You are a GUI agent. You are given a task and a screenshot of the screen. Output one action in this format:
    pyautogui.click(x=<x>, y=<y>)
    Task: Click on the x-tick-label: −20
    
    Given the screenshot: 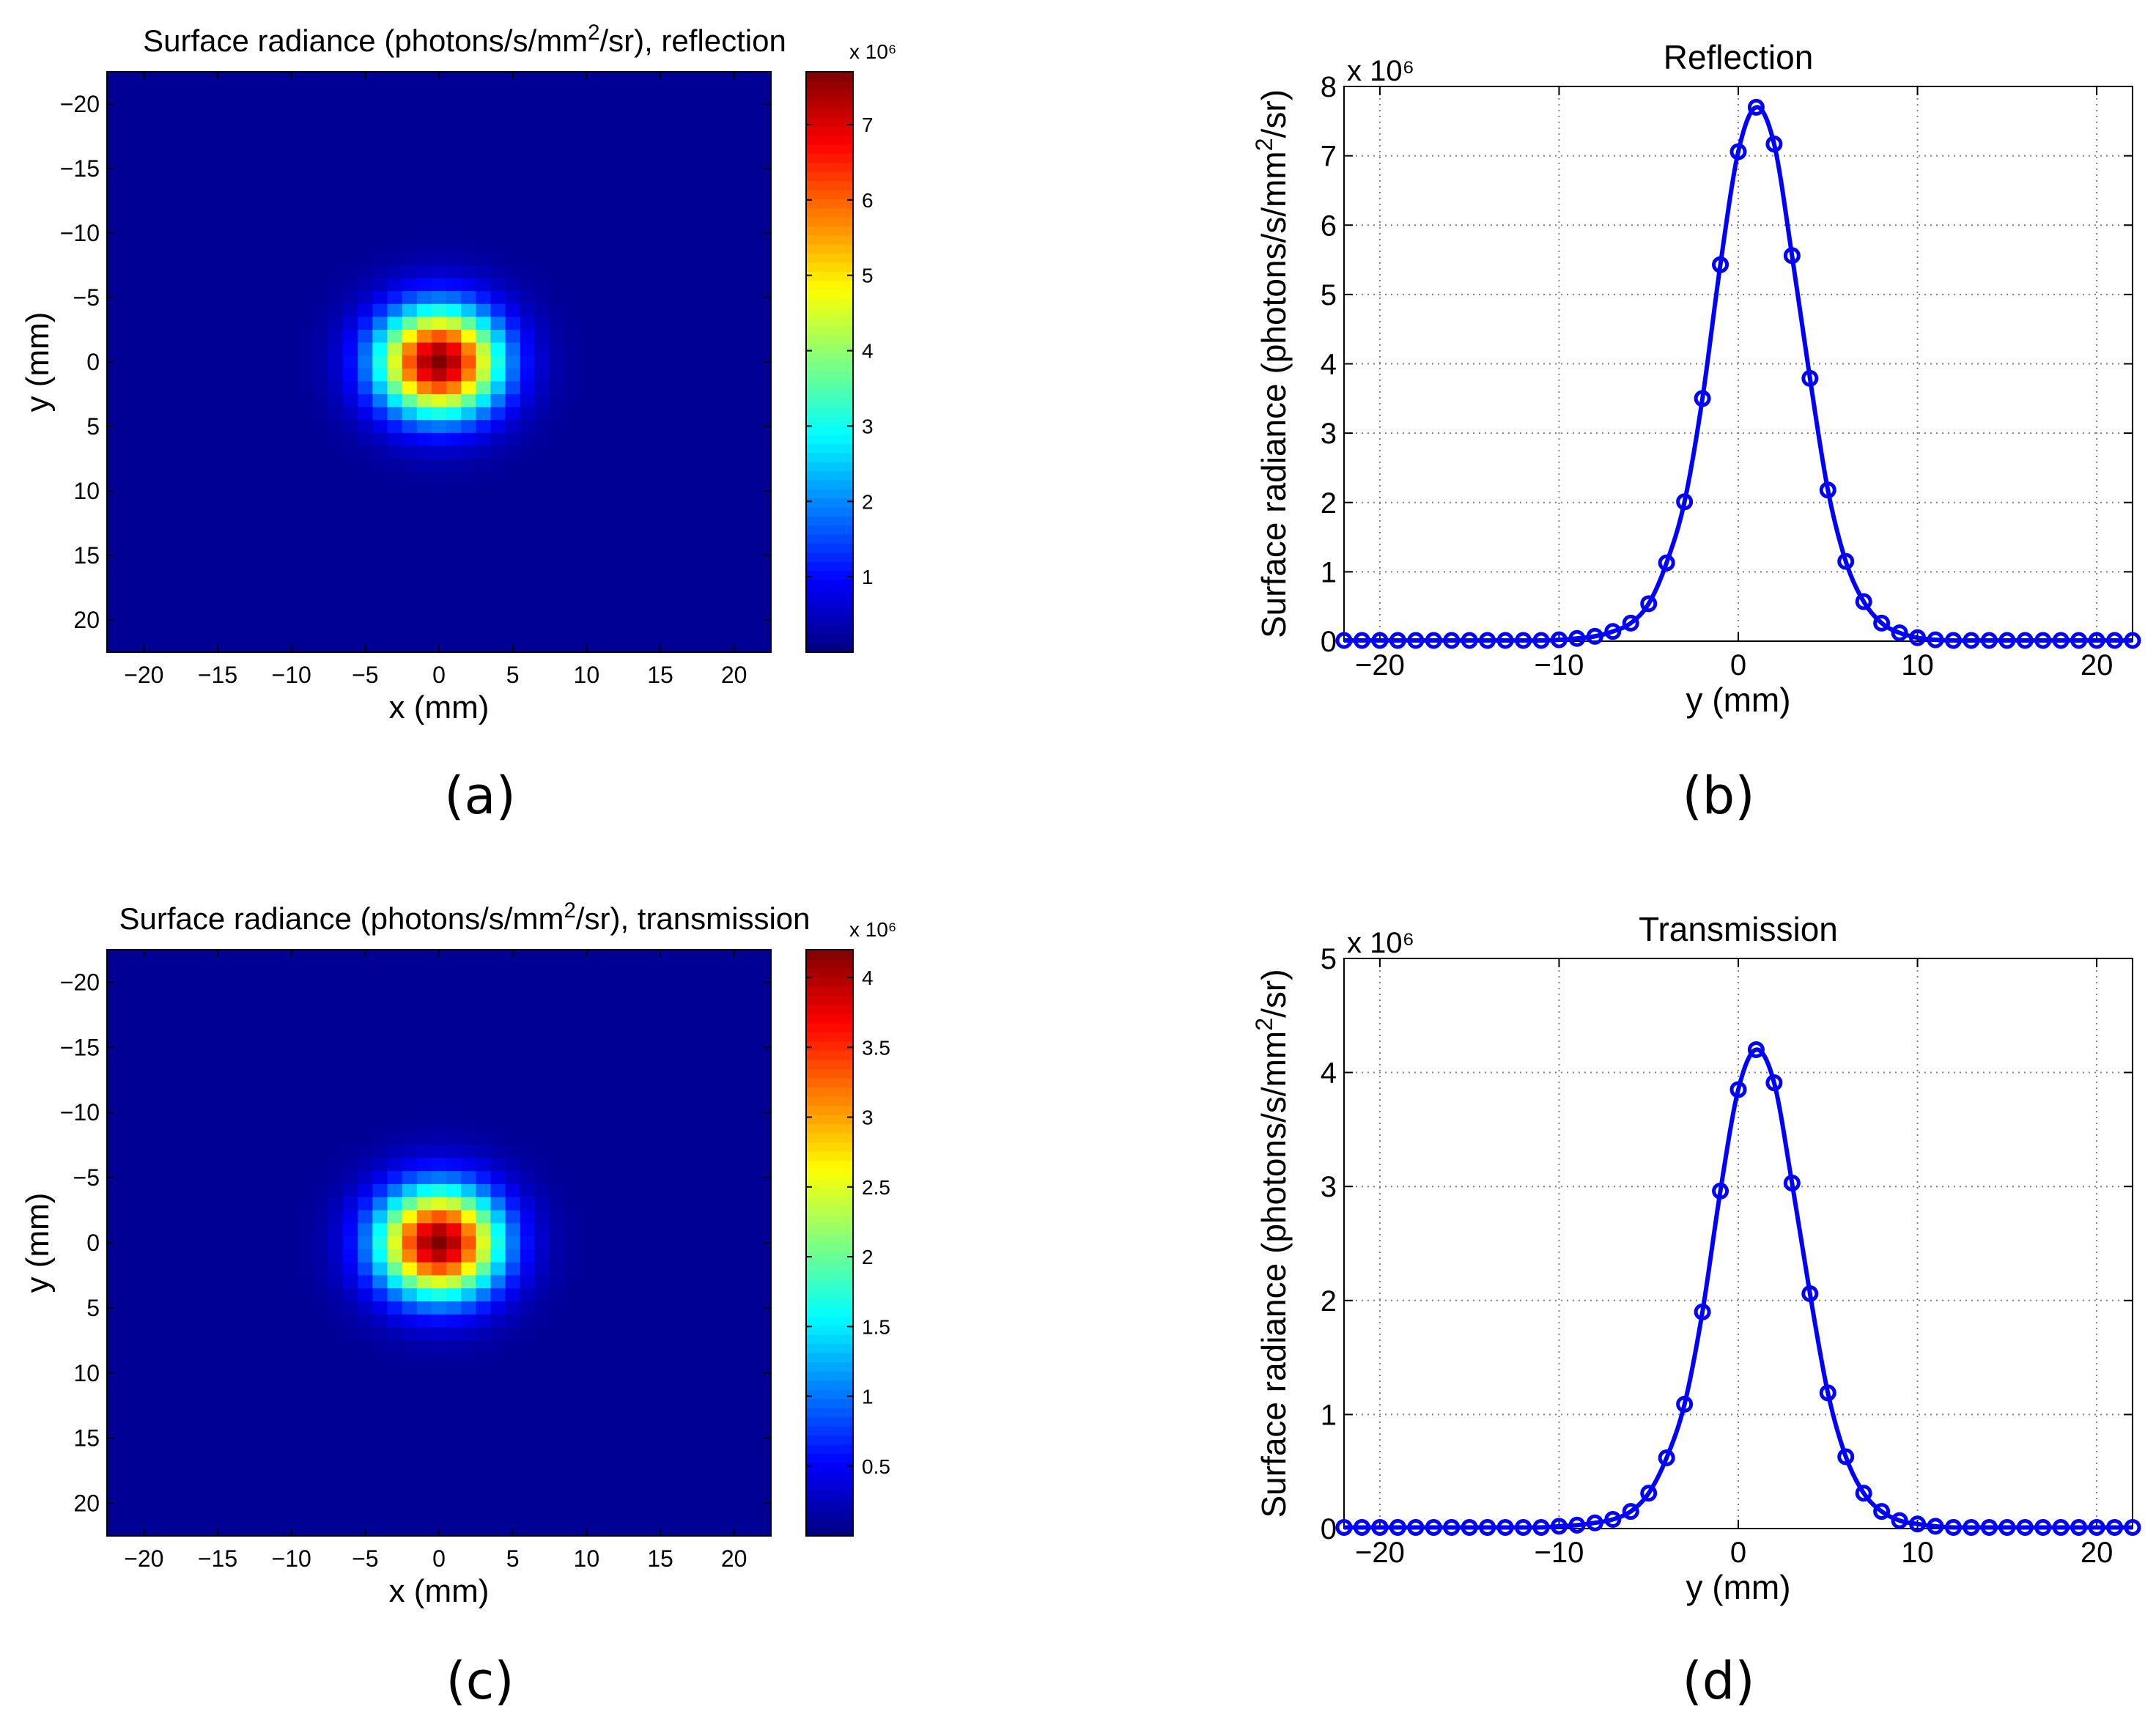 What is the action you would take?
    pyautogui.click(x=1380, y=665)
    